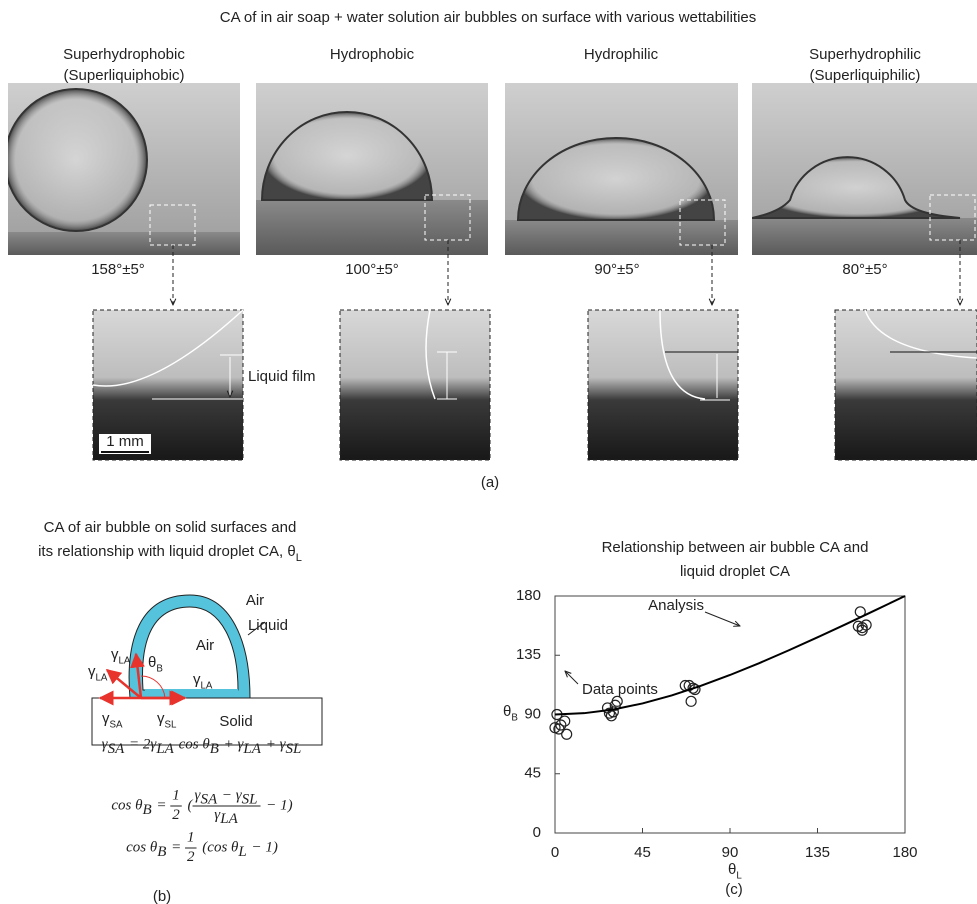  Describe the element at coordinates (514, 717) in the screenshot. I see `y-axis-label-sub: B` at that location.